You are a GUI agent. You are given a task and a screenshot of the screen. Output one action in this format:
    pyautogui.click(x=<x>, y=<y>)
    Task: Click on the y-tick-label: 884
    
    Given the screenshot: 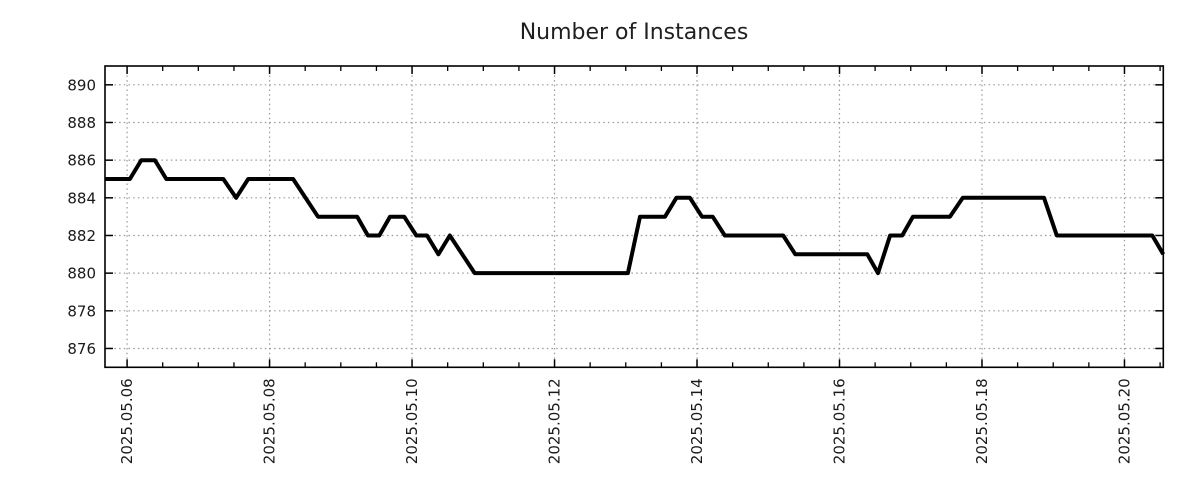 What is the action you would take?
    pyautogui.click(x=81, y=198)
    